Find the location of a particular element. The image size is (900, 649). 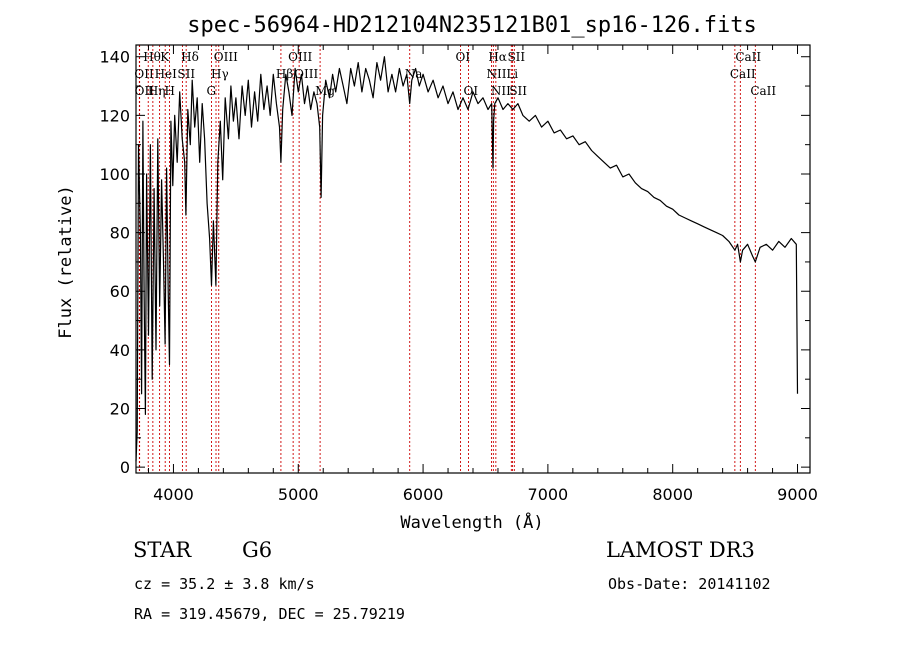

y-tick-label: 40 is located at coordinates (120, 350).